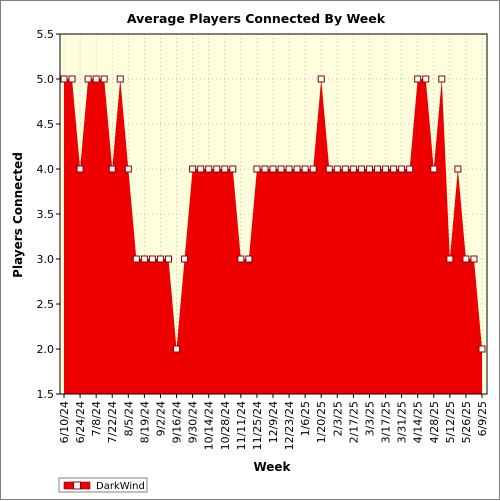  I want to click on legend-label: DarkWind, so click(120, 486).